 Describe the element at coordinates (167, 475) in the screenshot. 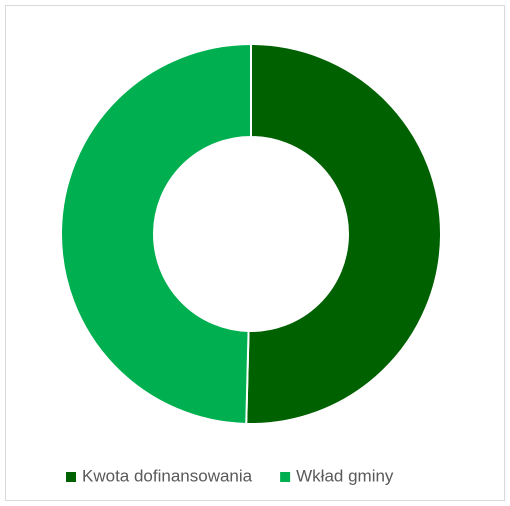

I see `legend-label: Kwota dofinansowania` at that location.